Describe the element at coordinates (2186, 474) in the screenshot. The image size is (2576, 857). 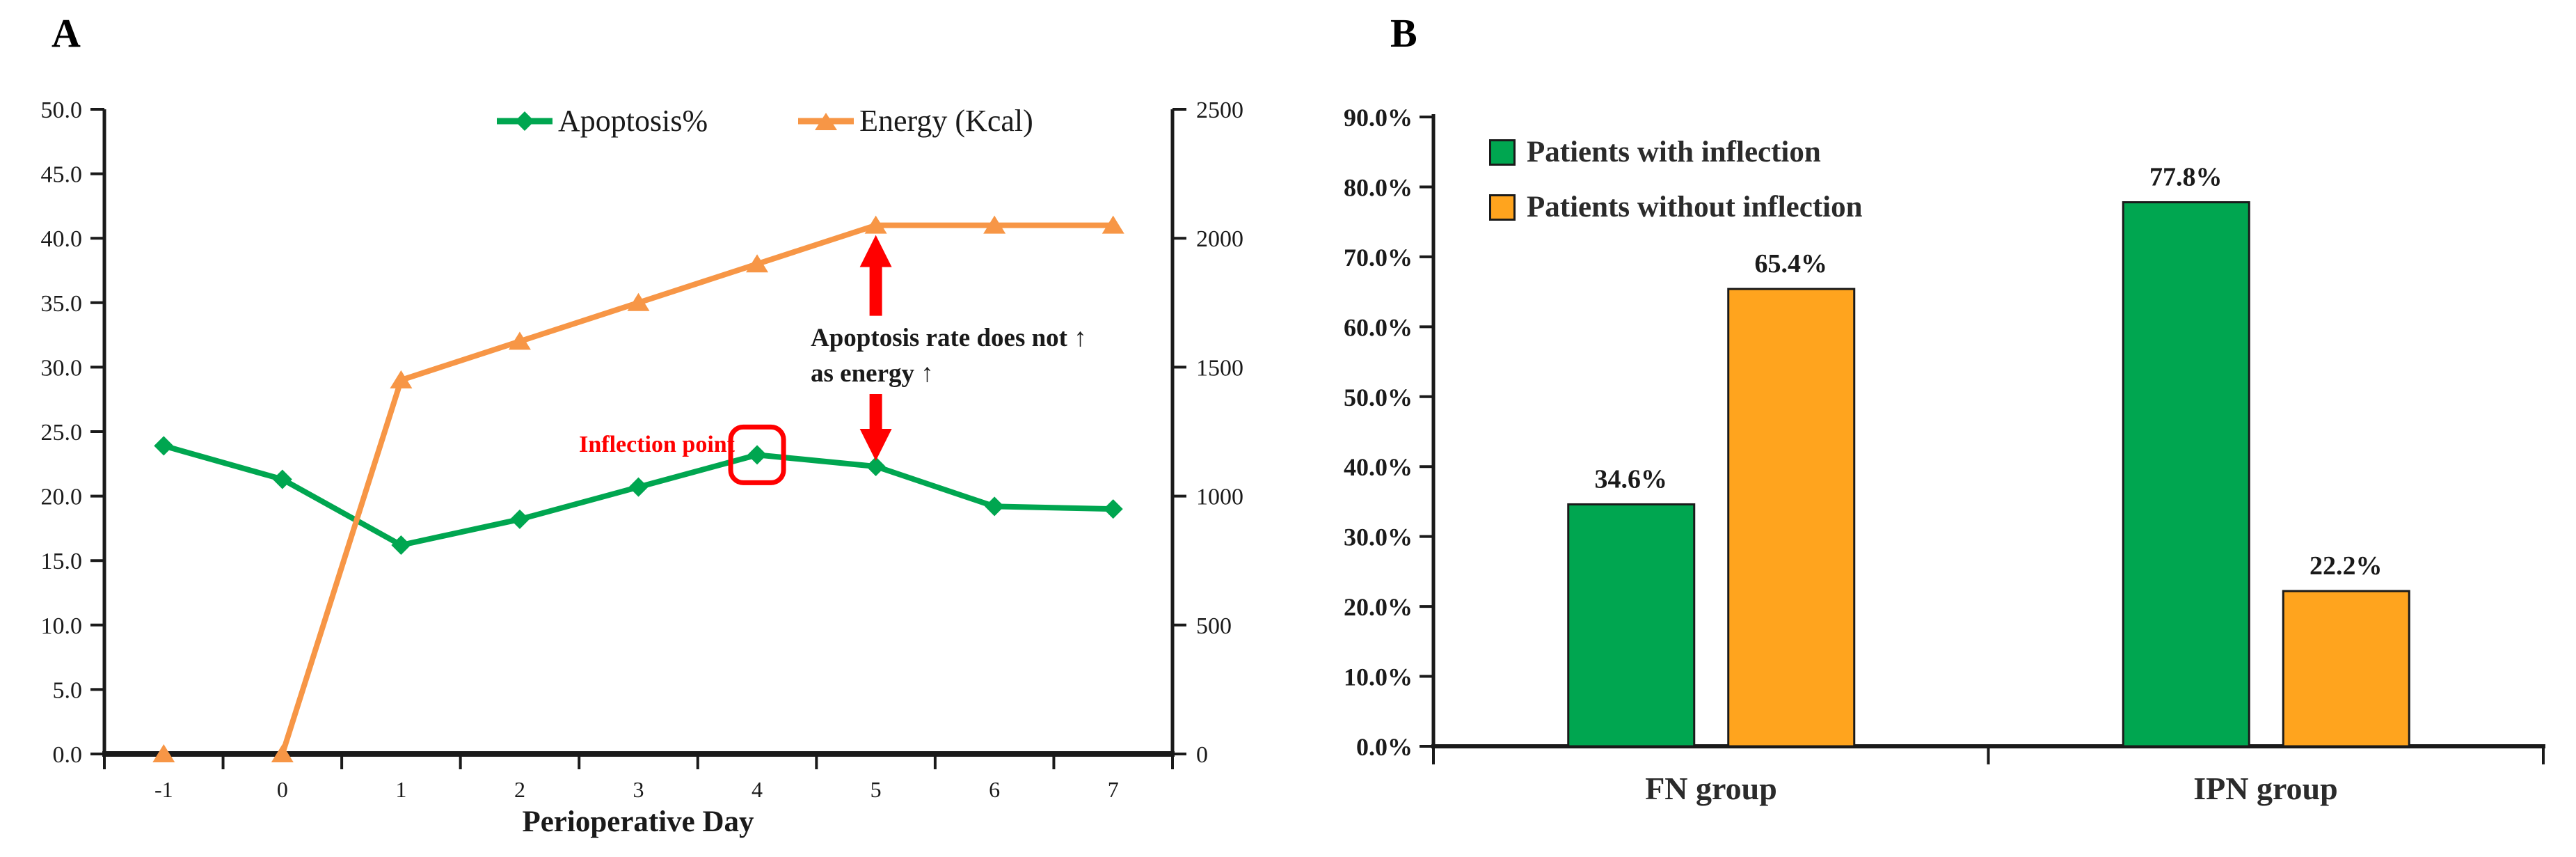
I see `bar-ipn-with-inflection` at that location.